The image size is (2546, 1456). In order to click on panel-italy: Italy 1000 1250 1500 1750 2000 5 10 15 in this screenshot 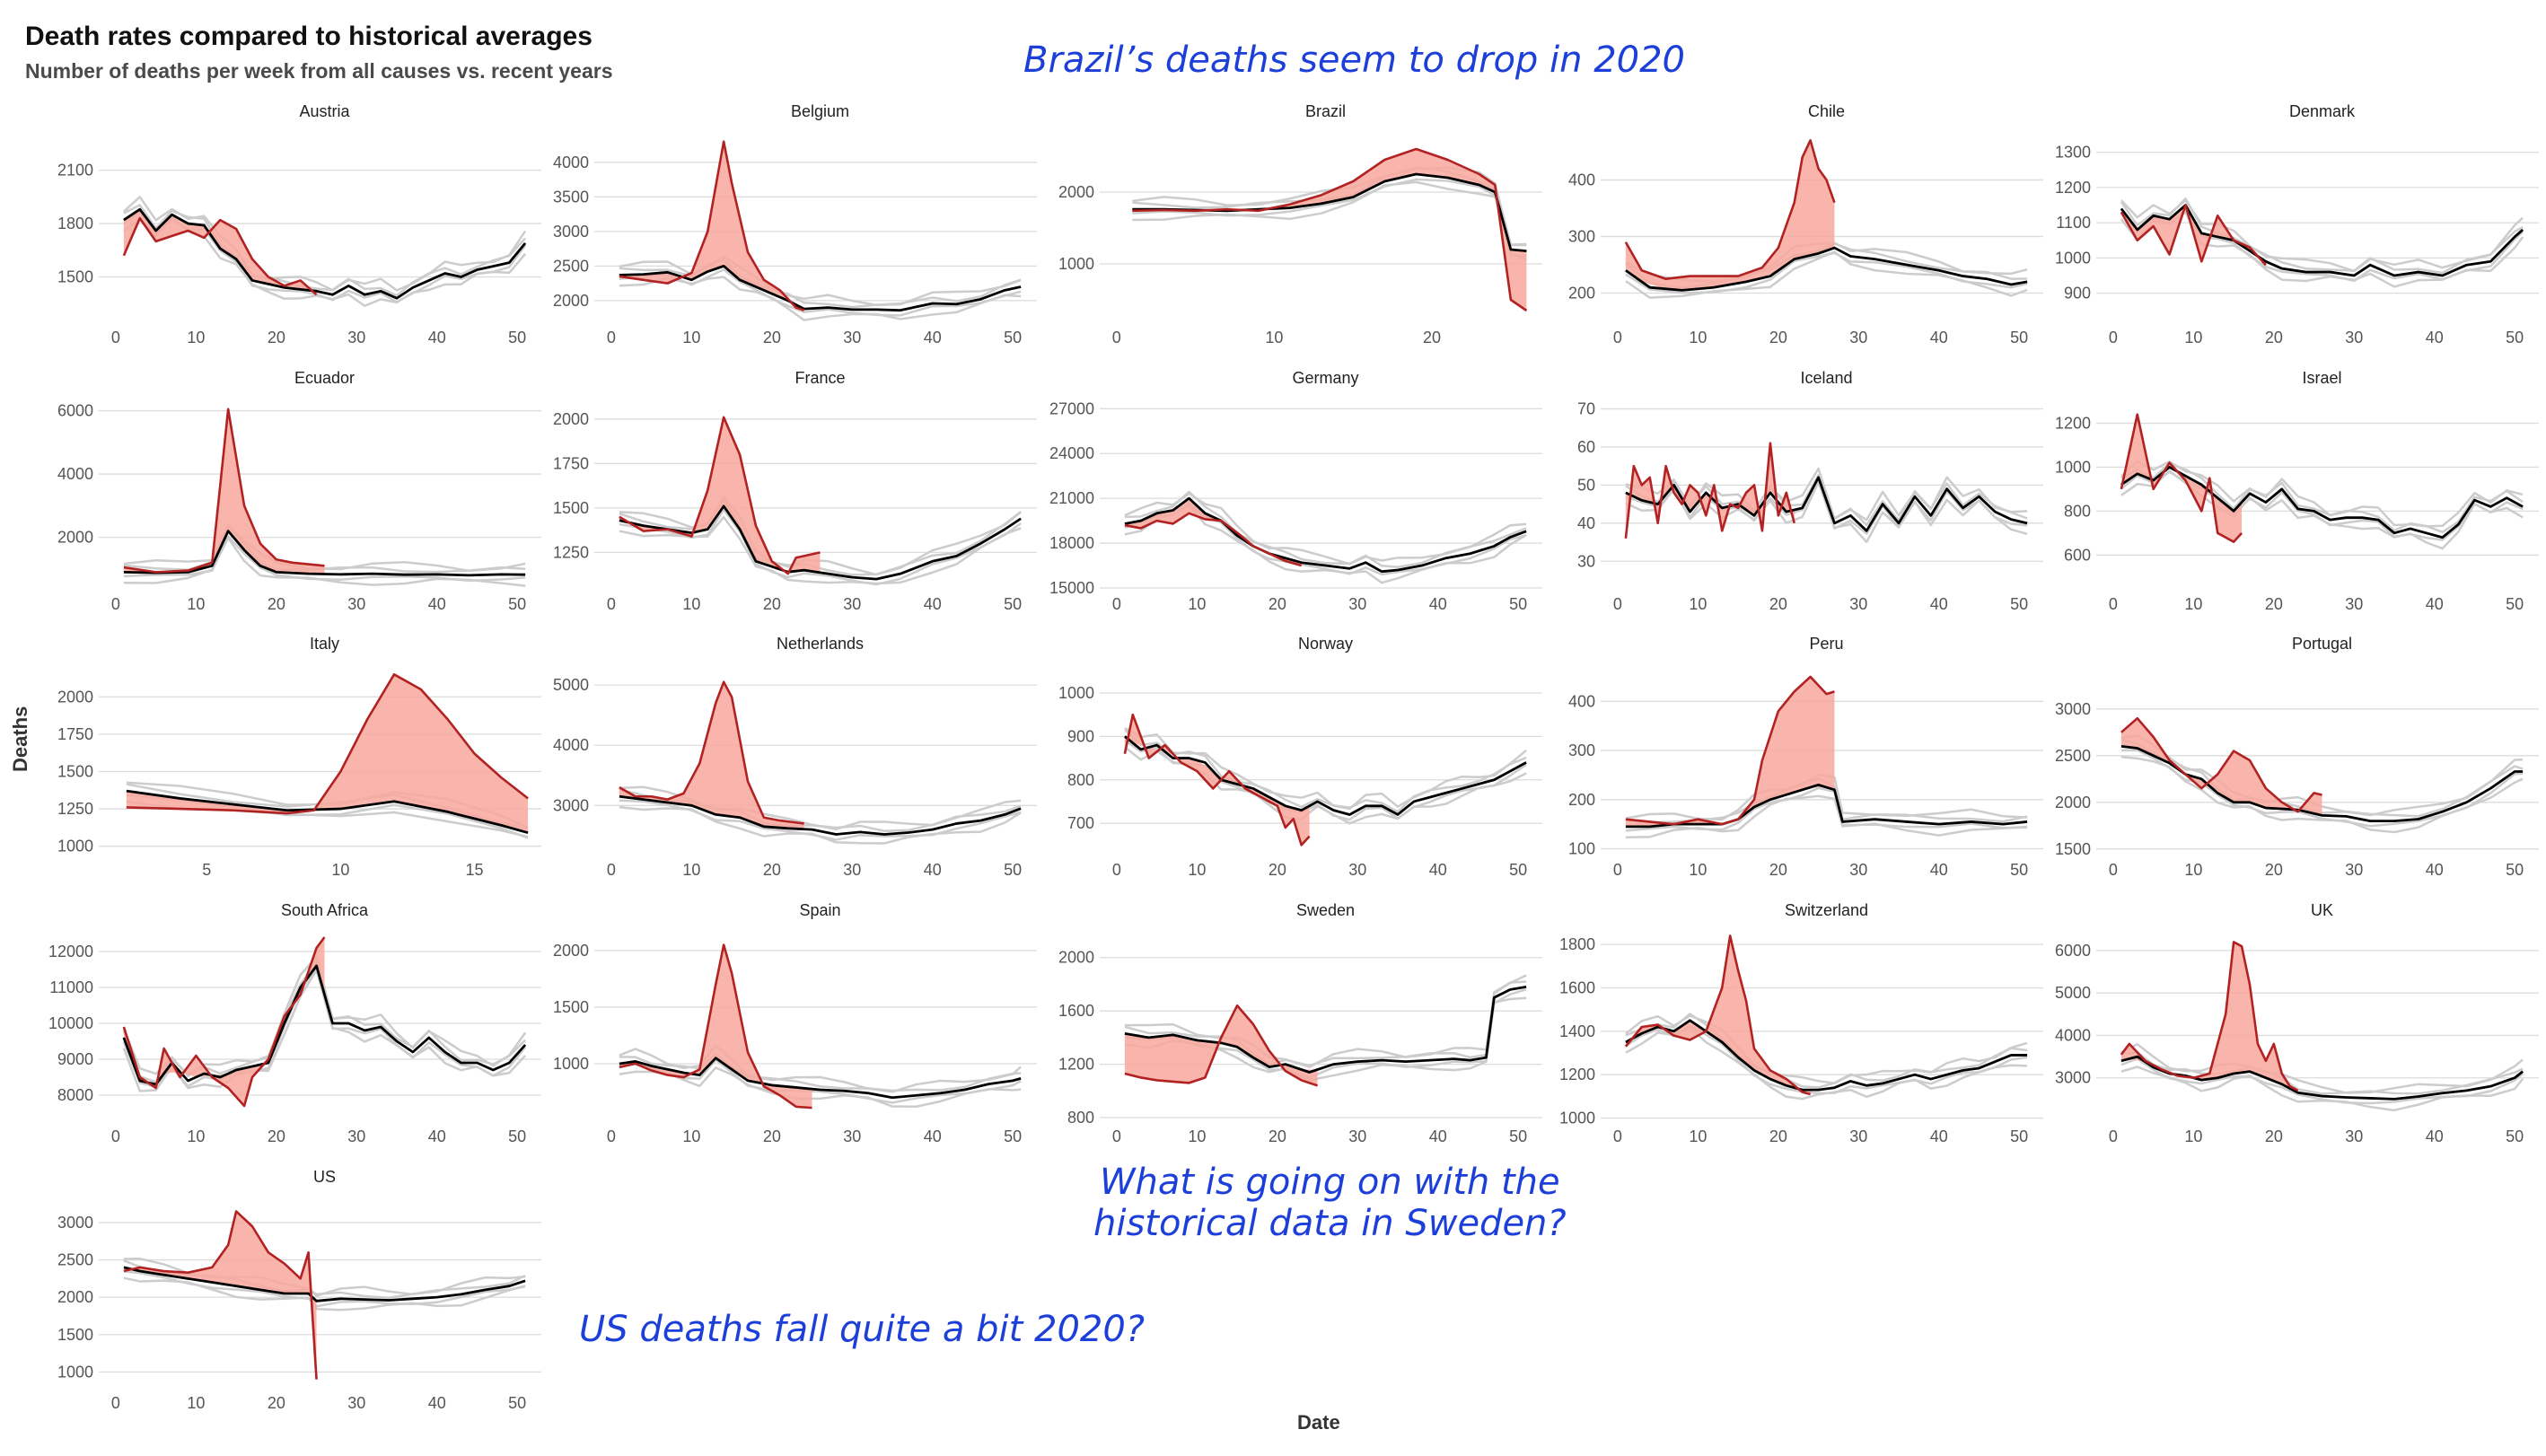, I will do `click(299, 757)`.